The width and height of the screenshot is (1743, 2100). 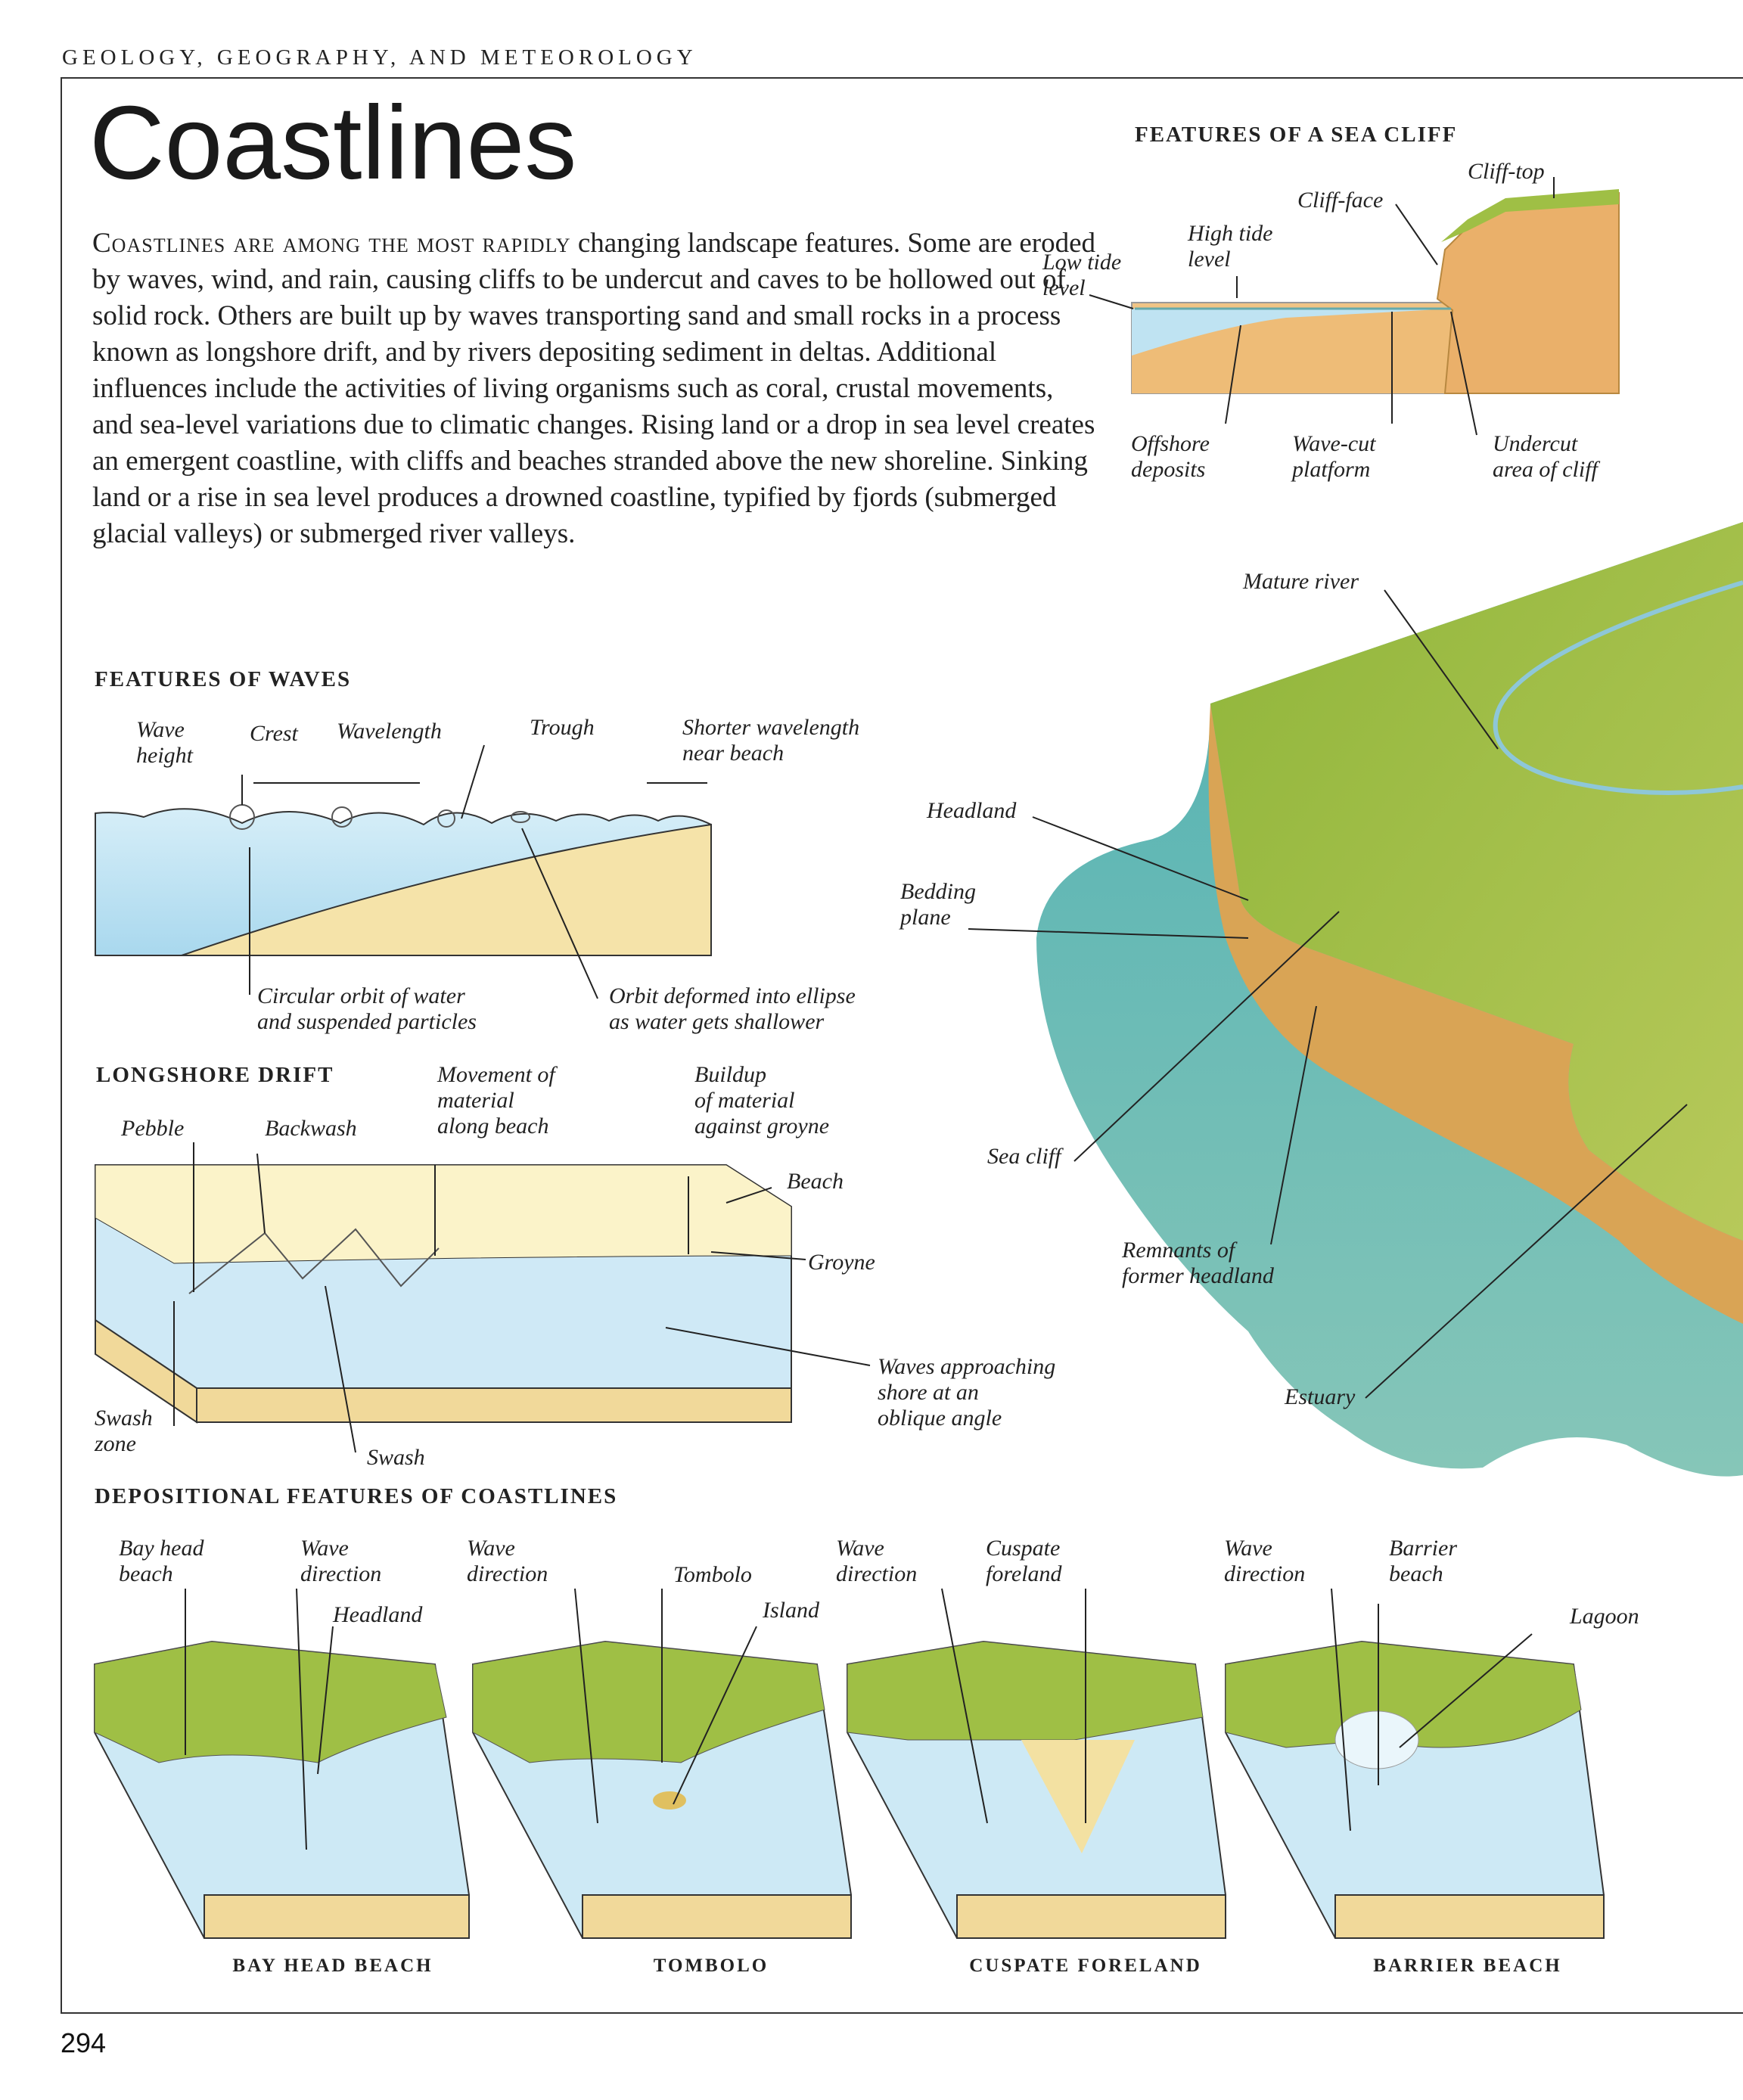 I want to click on frame-bottom-rule, so click(x=902, y=2013).